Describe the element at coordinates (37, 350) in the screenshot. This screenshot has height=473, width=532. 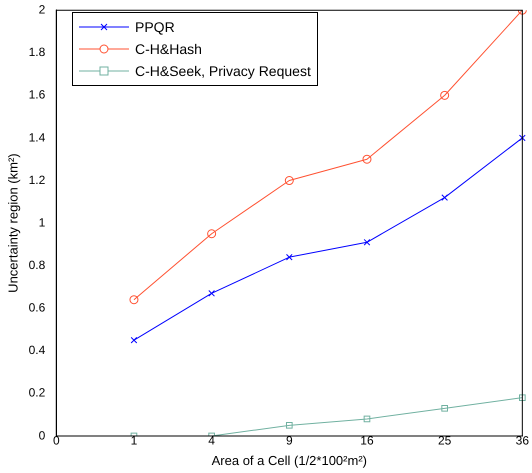
I see `y-tick-label: 0.4` at that location.